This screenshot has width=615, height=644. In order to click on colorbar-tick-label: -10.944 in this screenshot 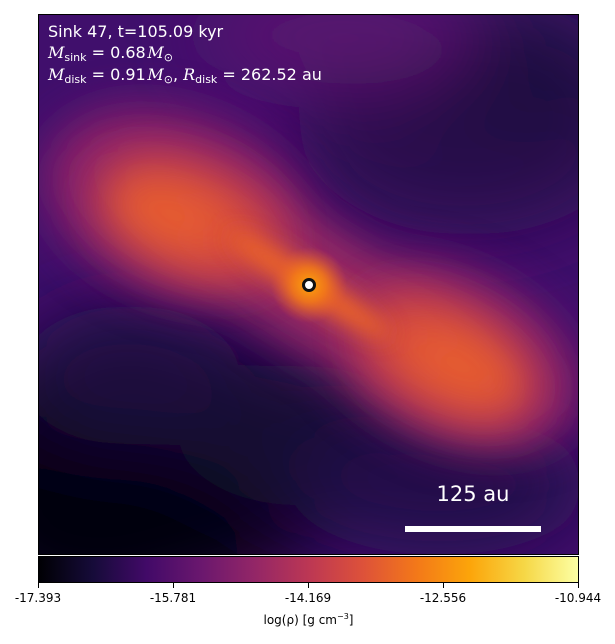, I will do `click(578, 598)`.